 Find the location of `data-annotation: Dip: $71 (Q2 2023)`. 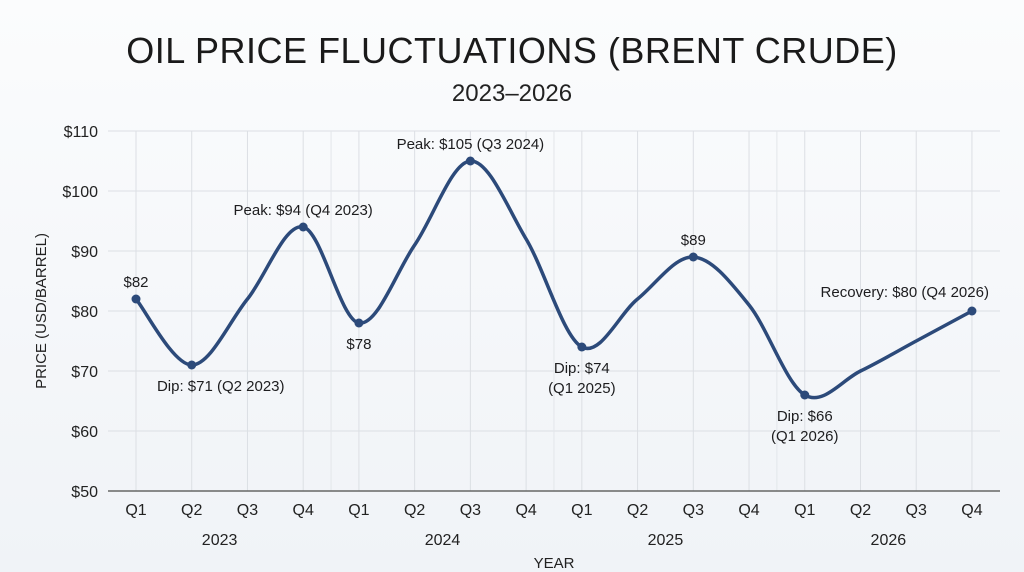

data-annotation: Dip: $71 (Q2 2023) is located at coordinates (221, 386).